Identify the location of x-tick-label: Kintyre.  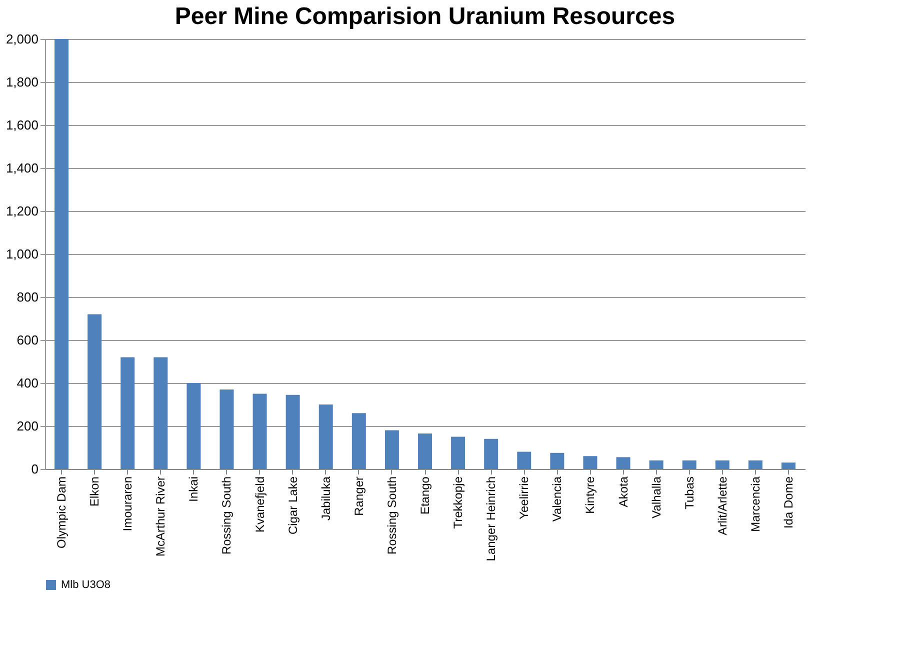
(590, 495).